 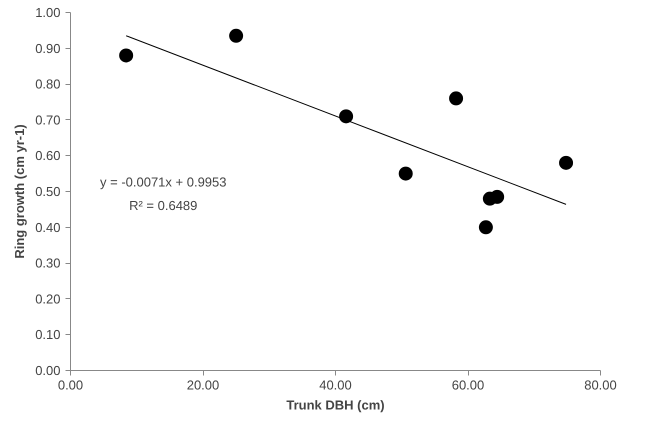 I want to click on y-tick-label: 0.90, so click(x=48, y=48).